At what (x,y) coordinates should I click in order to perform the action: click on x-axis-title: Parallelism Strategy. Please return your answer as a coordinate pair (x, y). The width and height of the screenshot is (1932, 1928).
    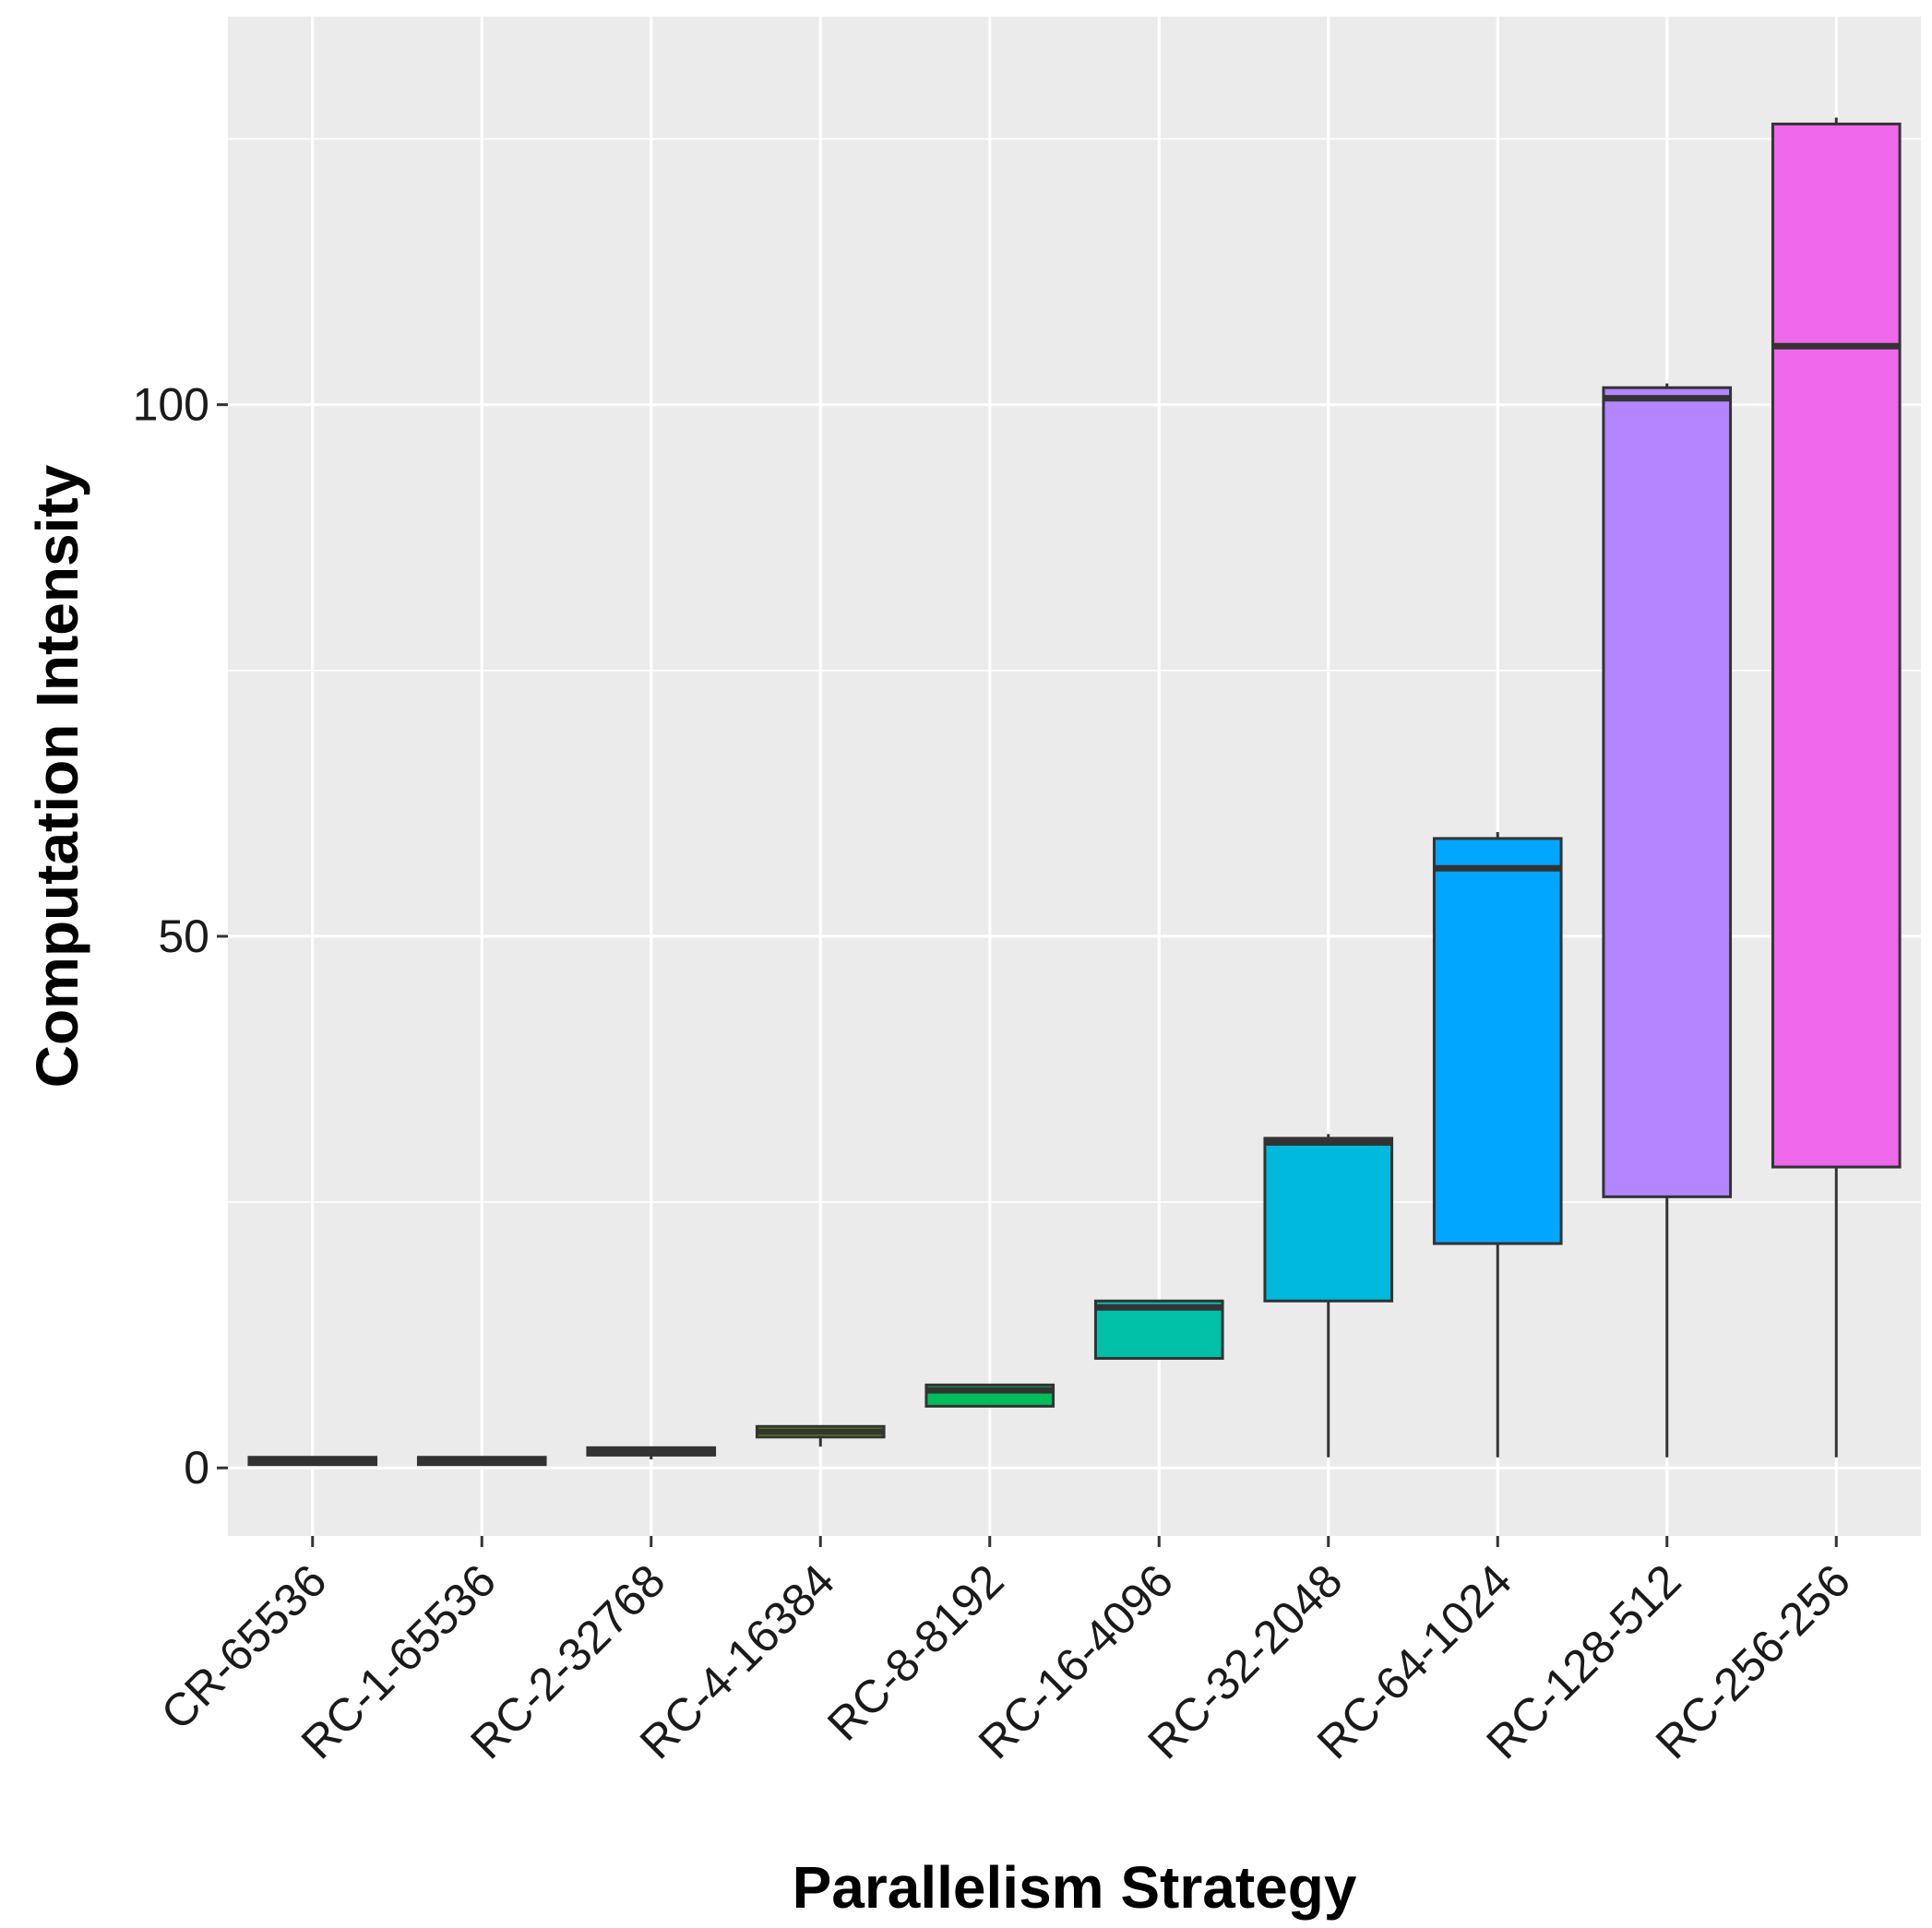
    Looking at the image, I should click on (1075, 1887).